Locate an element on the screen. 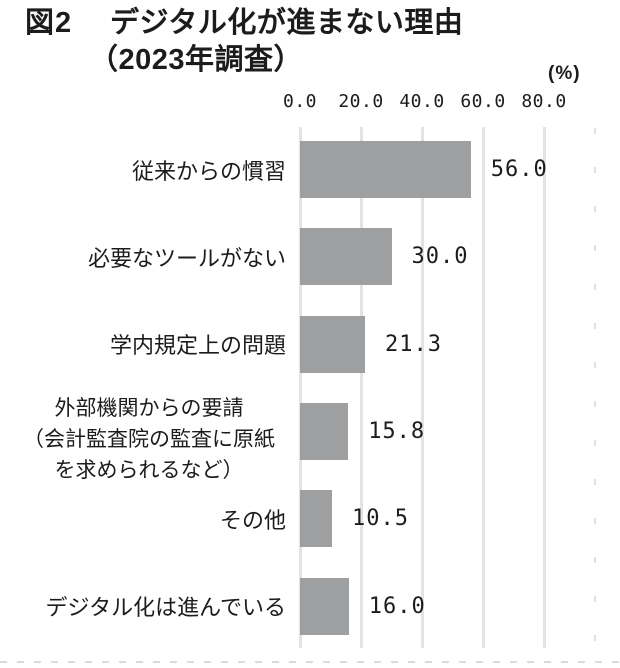 This screenshot has height=668, width=620. x-tick-label: 20.0 is located at coordinates (361, 101).